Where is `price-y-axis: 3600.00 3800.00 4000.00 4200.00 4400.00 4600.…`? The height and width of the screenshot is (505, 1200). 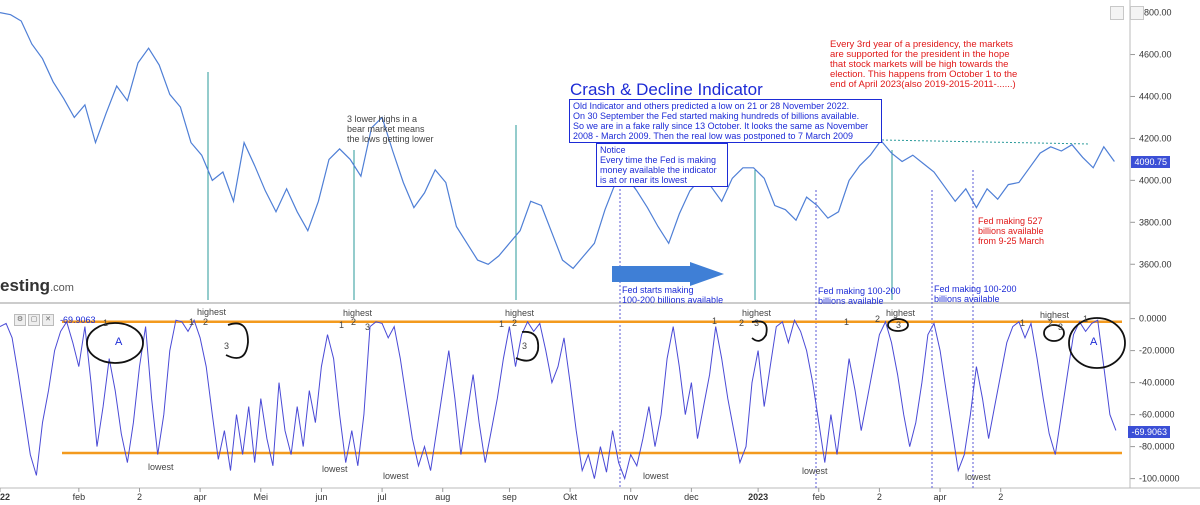 price-y-axis: 3600.00 3800.00 4000.00 4200.00 4400.00 4600.… is located at coordinates (1151, 138).